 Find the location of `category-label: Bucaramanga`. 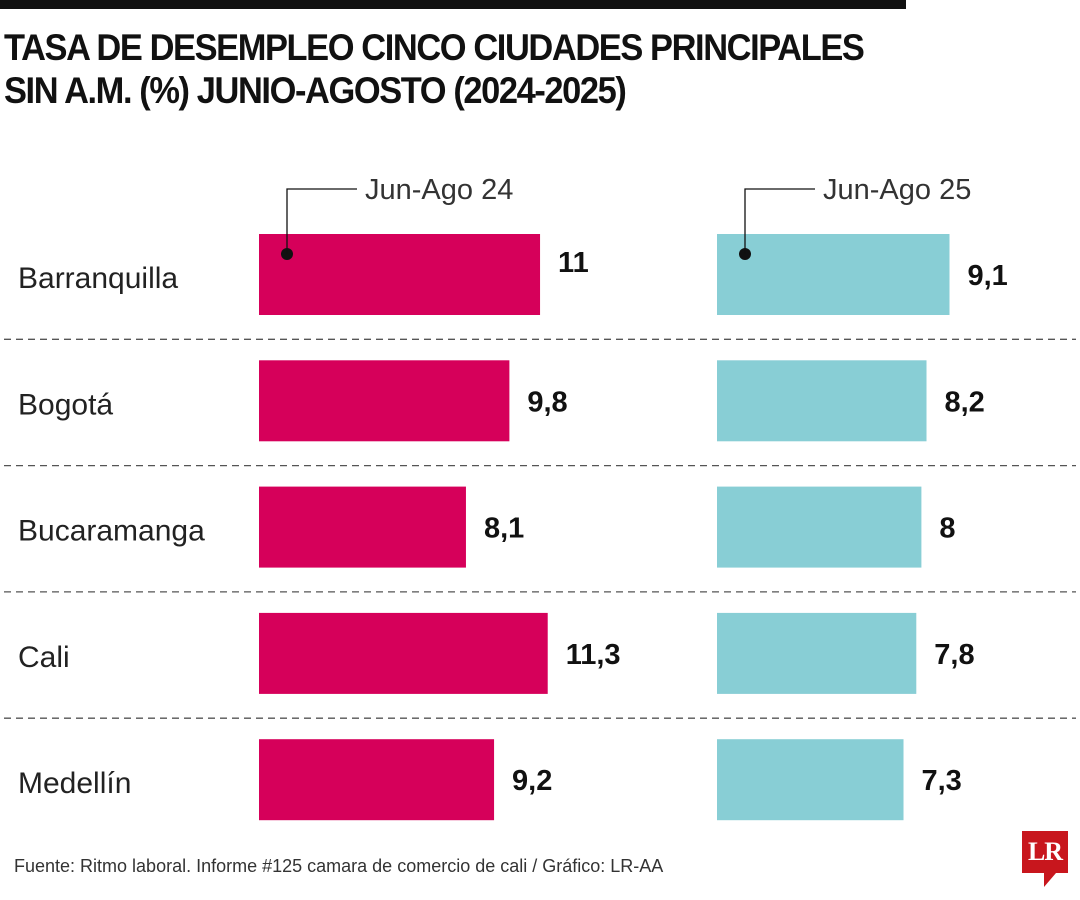

category-label: Bucaramanga is located at coordinates (111, 531).